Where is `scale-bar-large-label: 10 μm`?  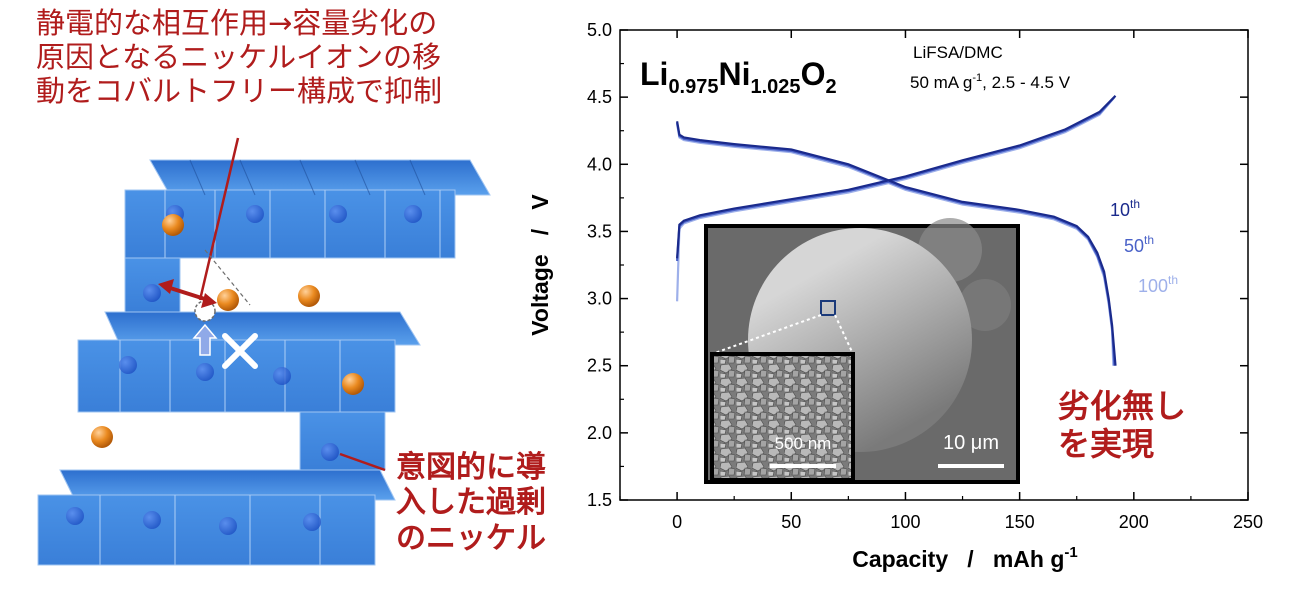 scale-bar-large-label: 10 μm is located at coordinates (971, 443).